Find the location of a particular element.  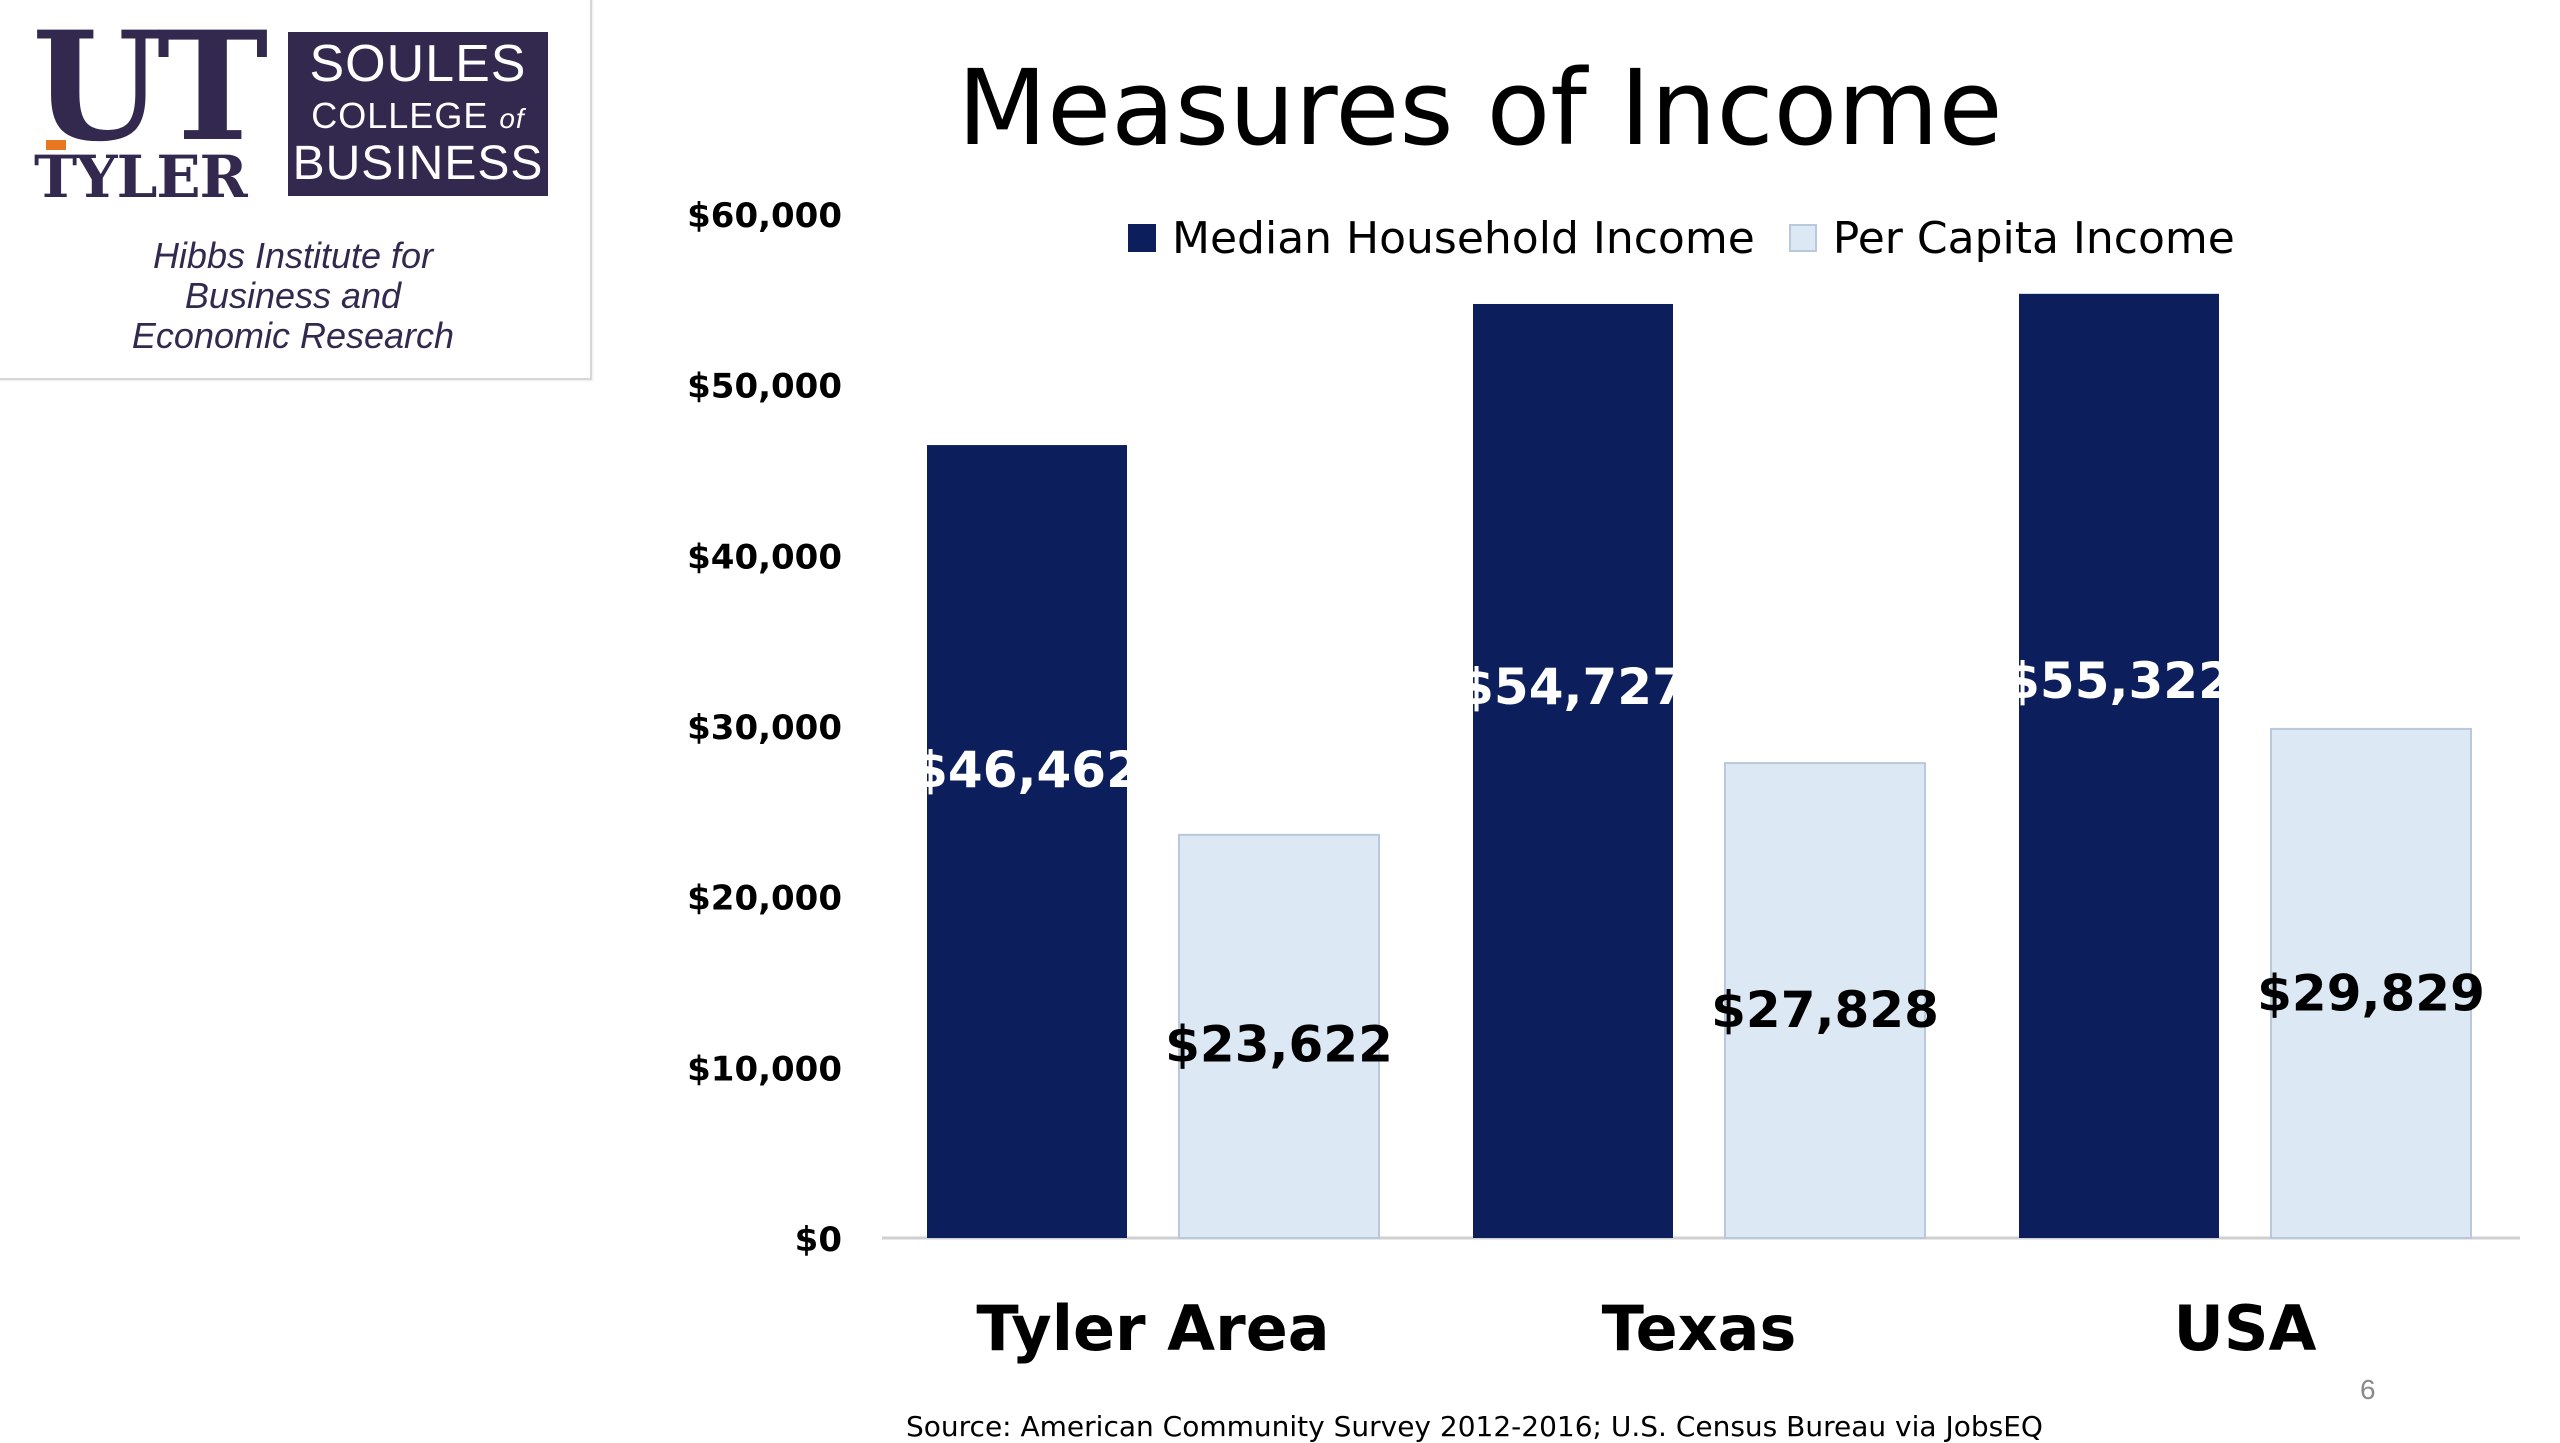

logo-business-text: BUSINESS is located at coordinates (418, 163).